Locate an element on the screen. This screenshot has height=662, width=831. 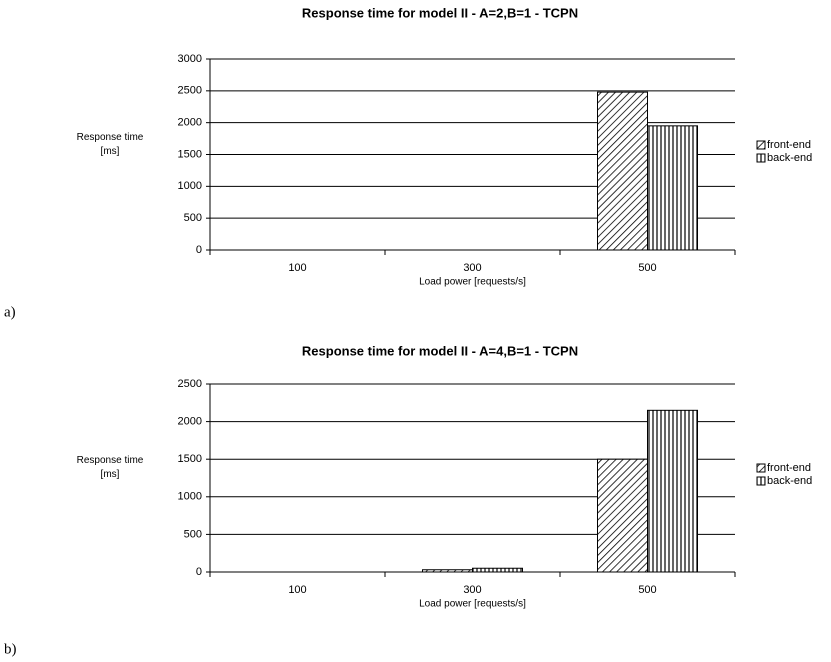
panel-label: b) is located at coordinates (10, 649).